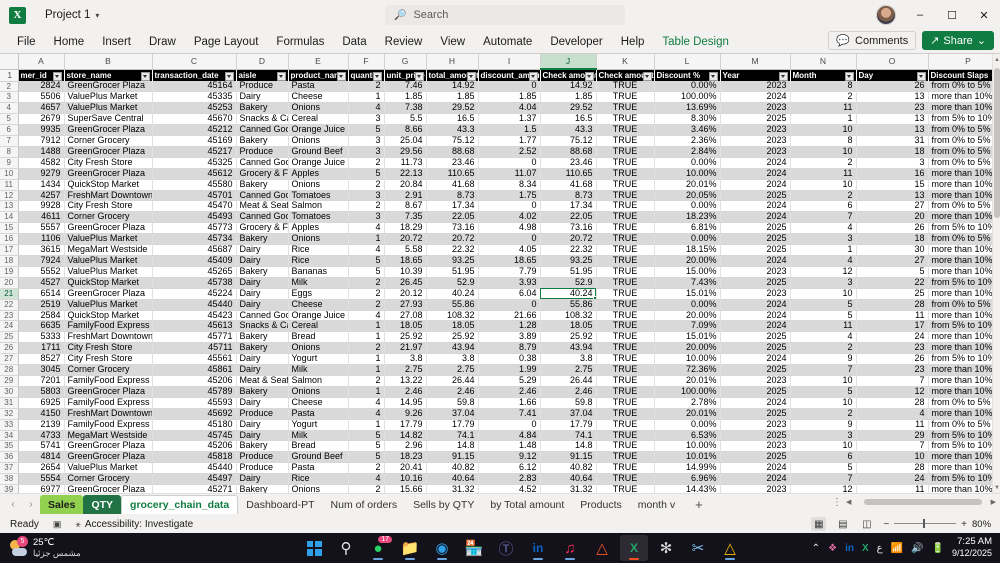  I want to click on table-cell: 88.68, so click(452, 152).